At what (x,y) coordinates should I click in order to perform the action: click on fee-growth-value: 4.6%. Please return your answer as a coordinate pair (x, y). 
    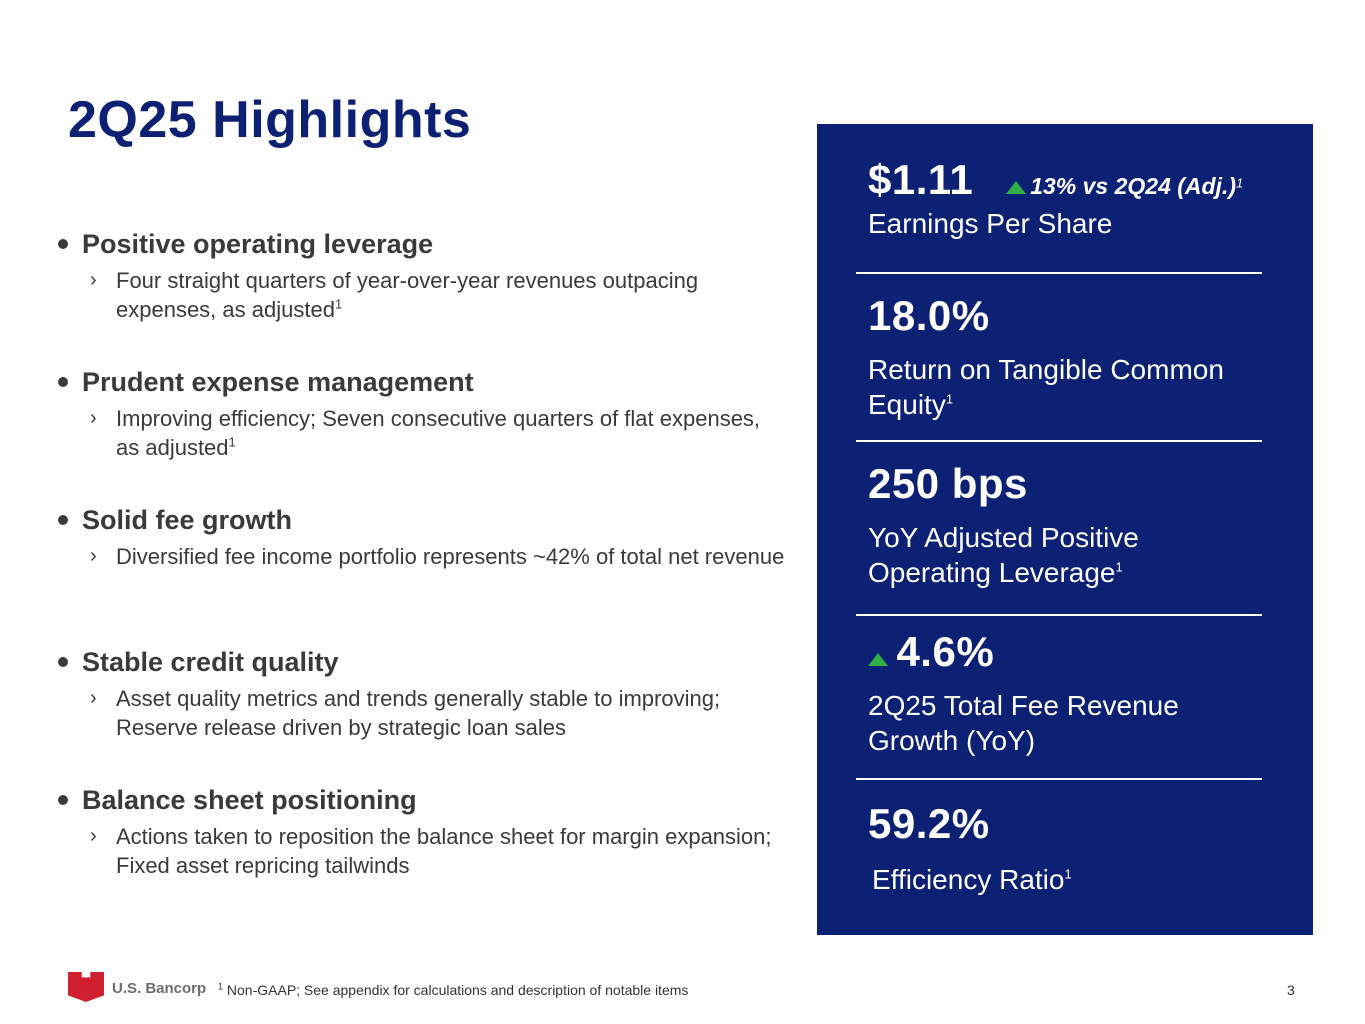
    Looking at the image, I should click on (945, 651).